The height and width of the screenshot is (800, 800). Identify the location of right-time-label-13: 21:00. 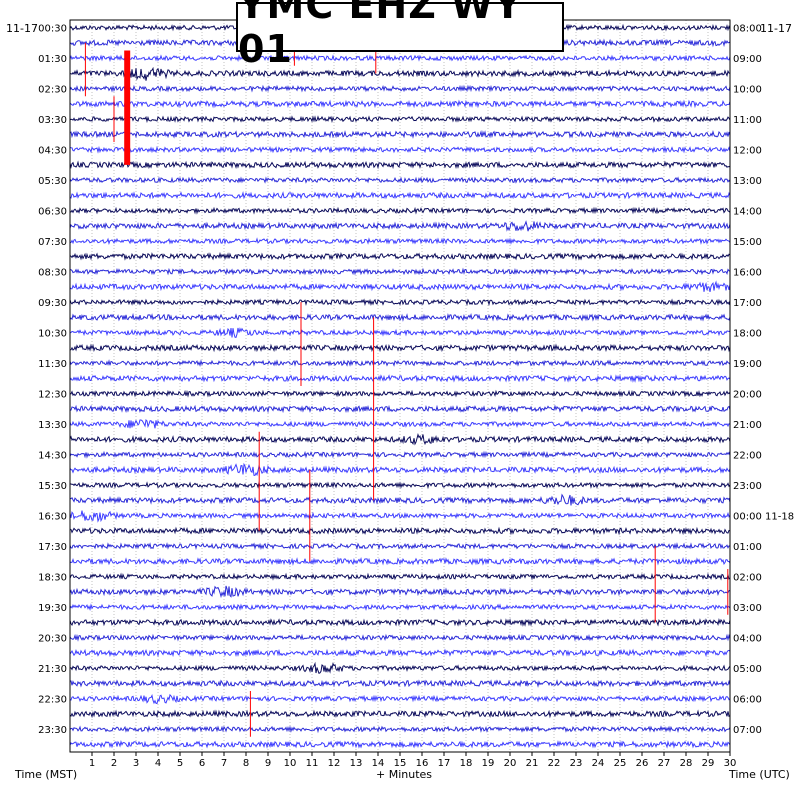
(747, 425).